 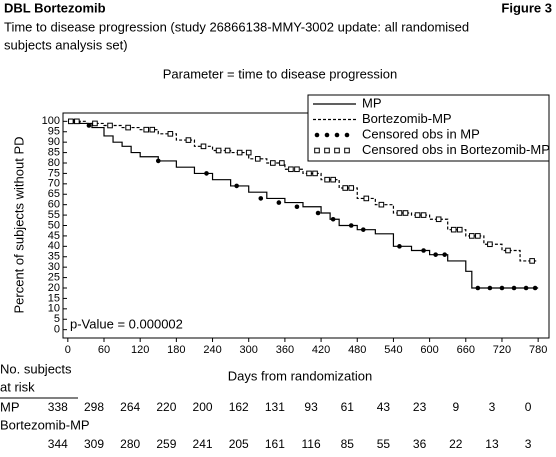 I want to click on risk-count: 298, so click(x=94, y=407).